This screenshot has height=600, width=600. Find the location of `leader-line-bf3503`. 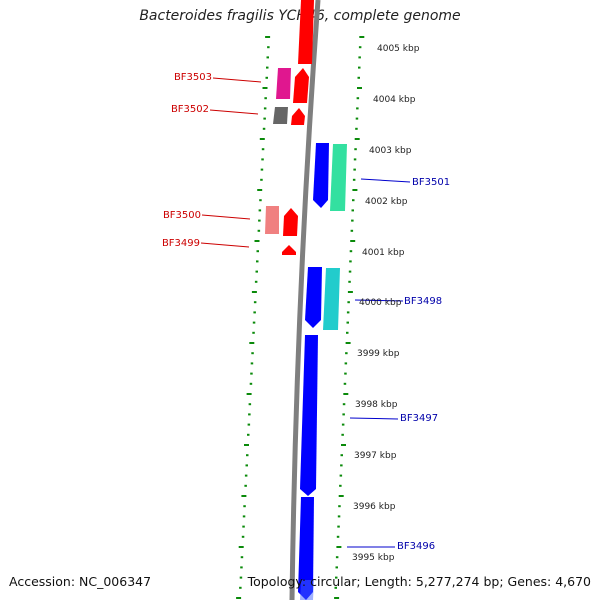

leader-line-bf3503 is located at coordinates (237, 80).